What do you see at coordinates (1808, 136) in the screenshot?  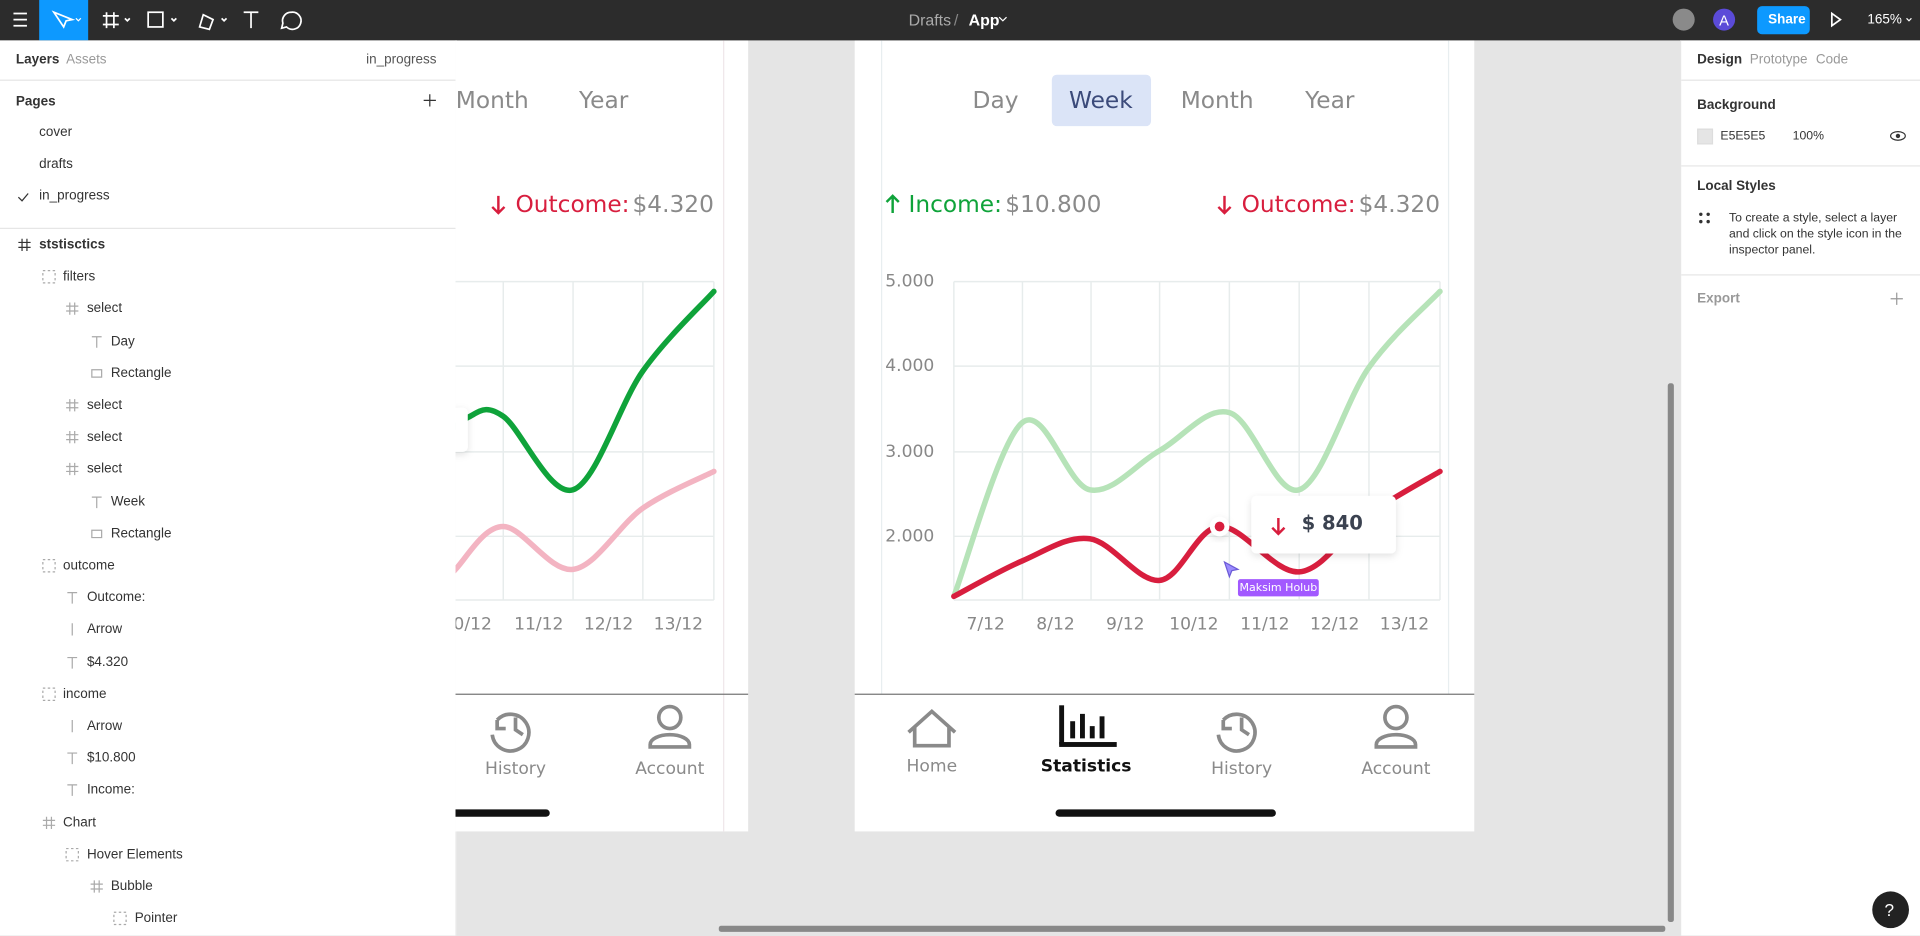 I see `background-opacity: 100%` at bounding box center [1808, 136].